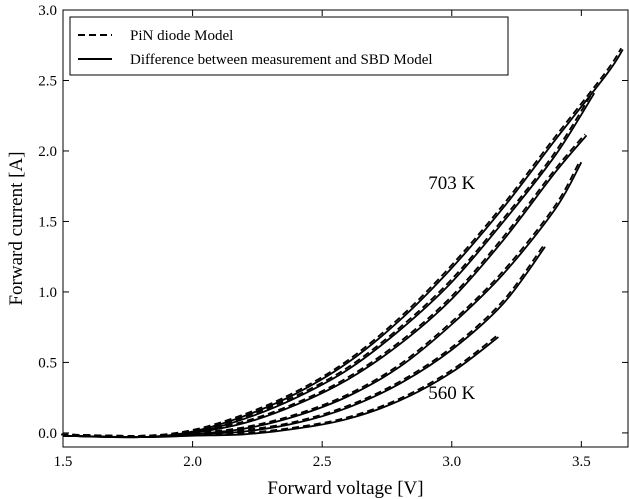  What do you see at coordinates (451, 462) in the screenshot?
I see `x-tick-label: 3.0` at bounding box center [451, 462].